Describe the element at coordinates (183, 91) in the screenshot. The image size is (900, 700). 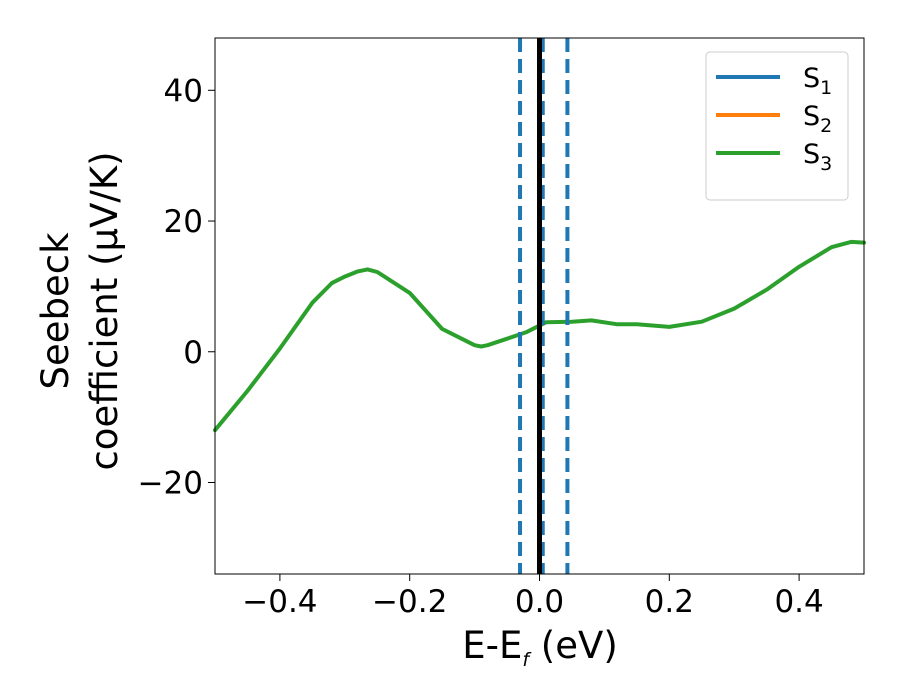
I see `y-tick-label: 40` at that location.